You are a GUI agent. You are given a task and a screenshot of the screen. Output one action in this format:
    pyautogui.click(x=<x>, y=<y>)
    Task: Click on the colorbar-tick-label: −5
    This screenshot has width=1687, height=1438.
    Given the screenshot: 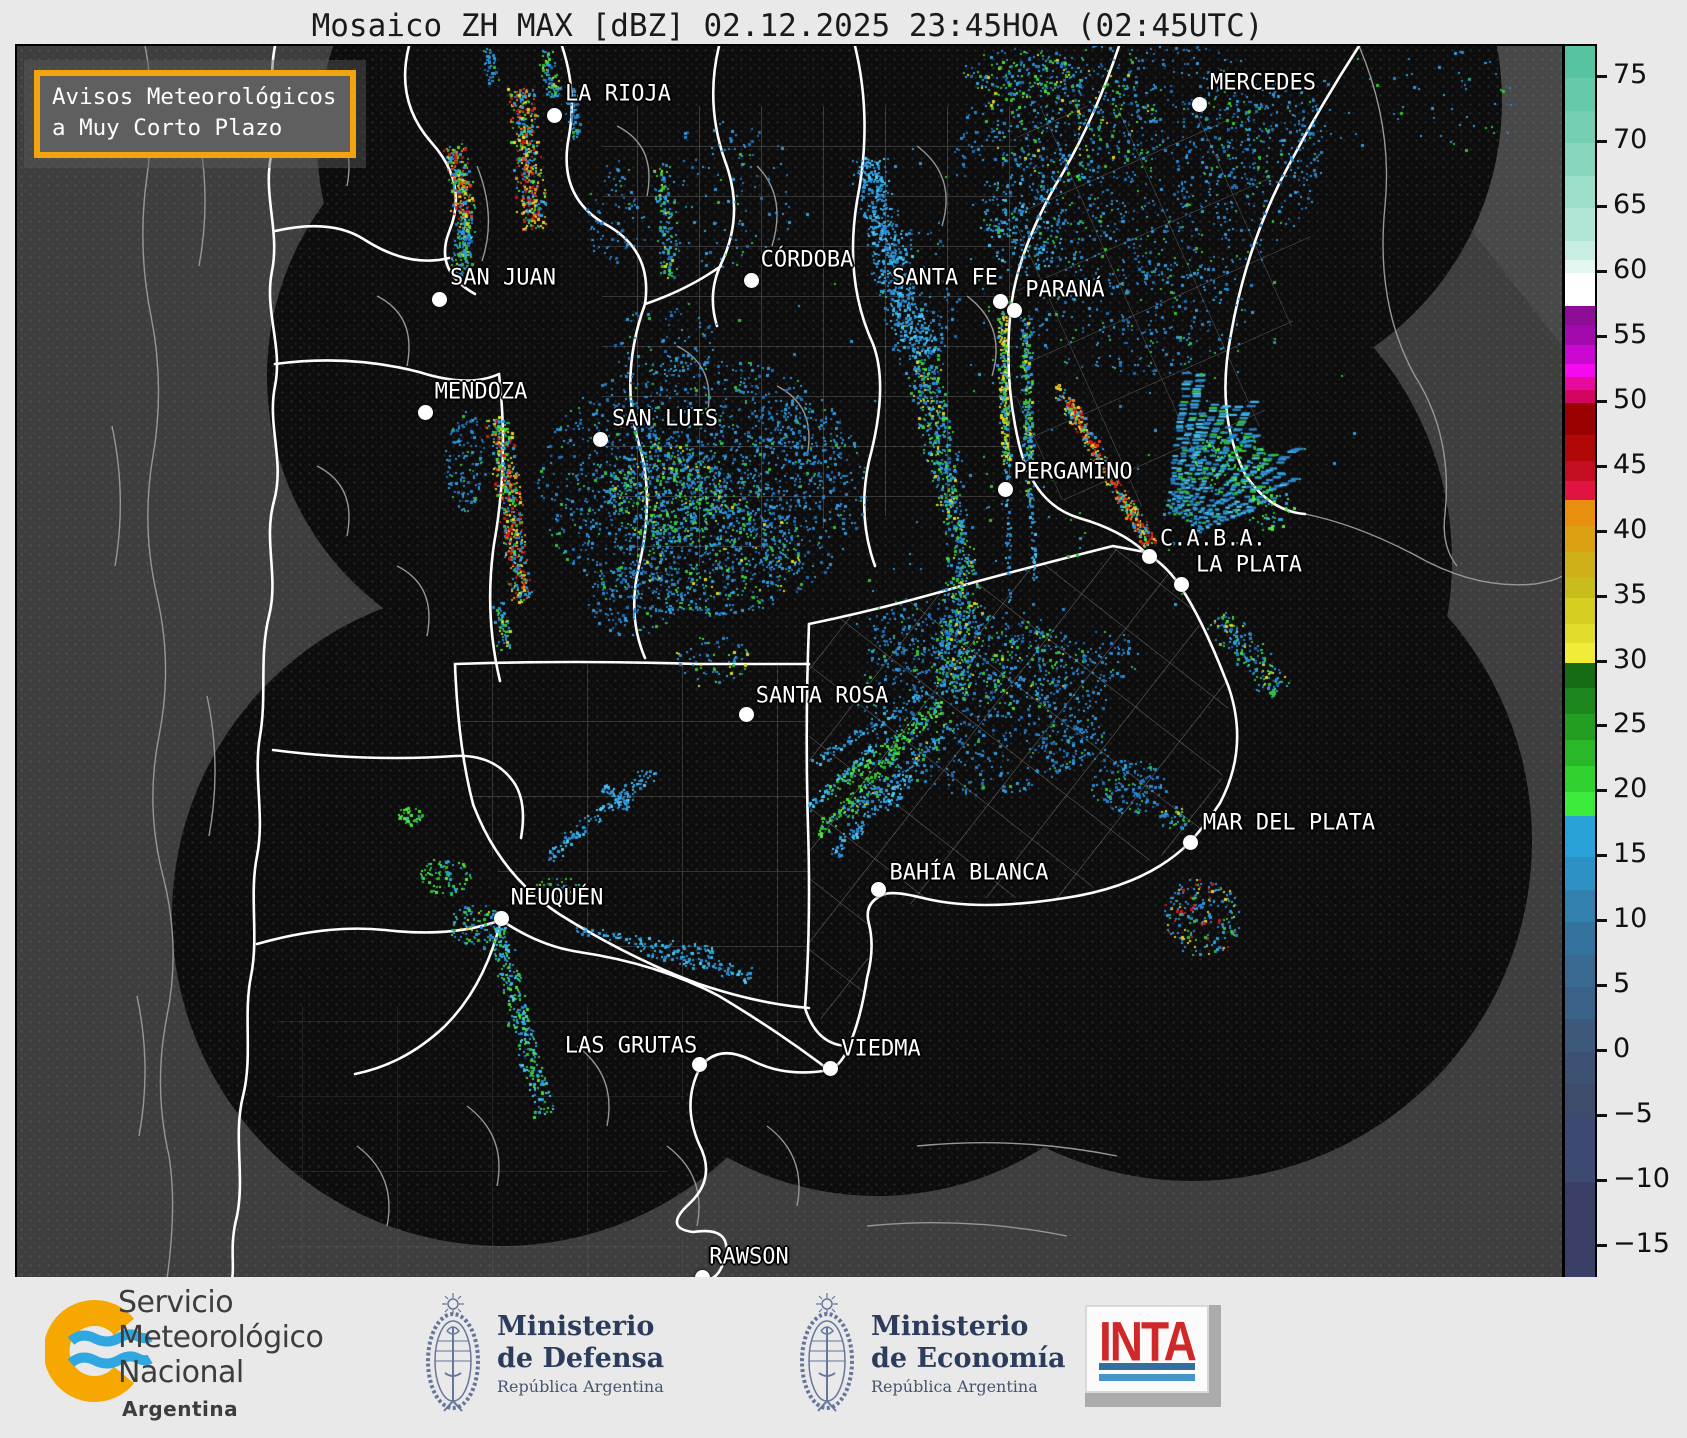 What is the action you would take?
    pyautogui.click(x=1633, y=1113)
    